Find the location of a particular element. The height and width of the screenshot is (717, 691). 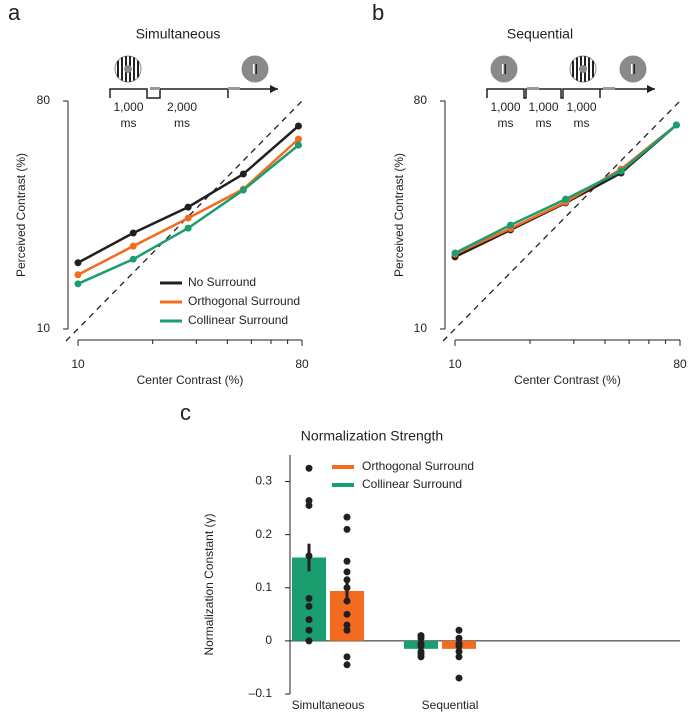

duration: 2,000 is located at coordinates (182, 107).